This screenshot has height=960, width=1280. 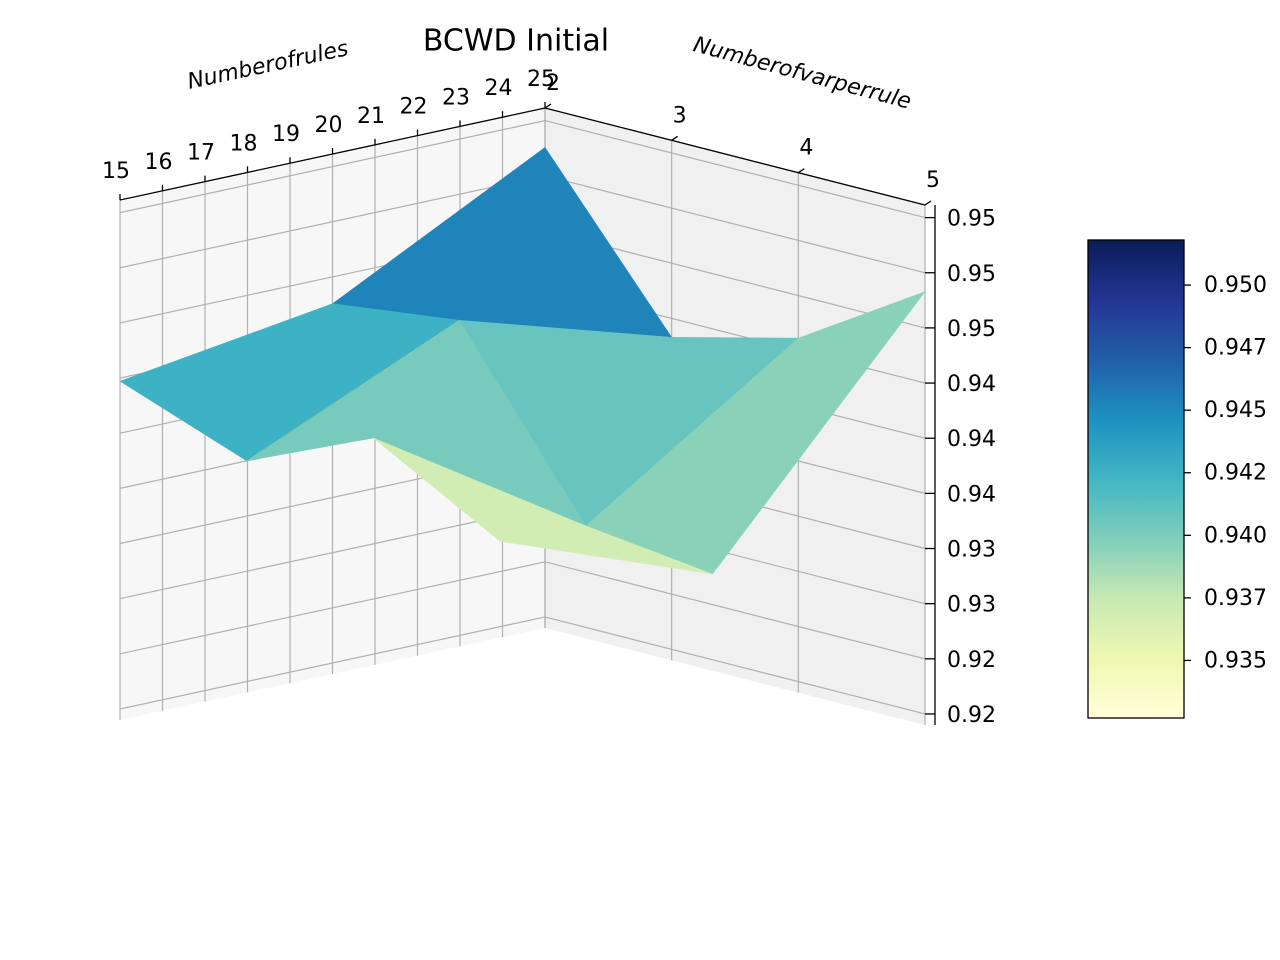 What do you see at coordinates (1235, 348) in the screenshot?
I see `colorbar-tick-label: 0.947` at bounding box center [1235, 348].